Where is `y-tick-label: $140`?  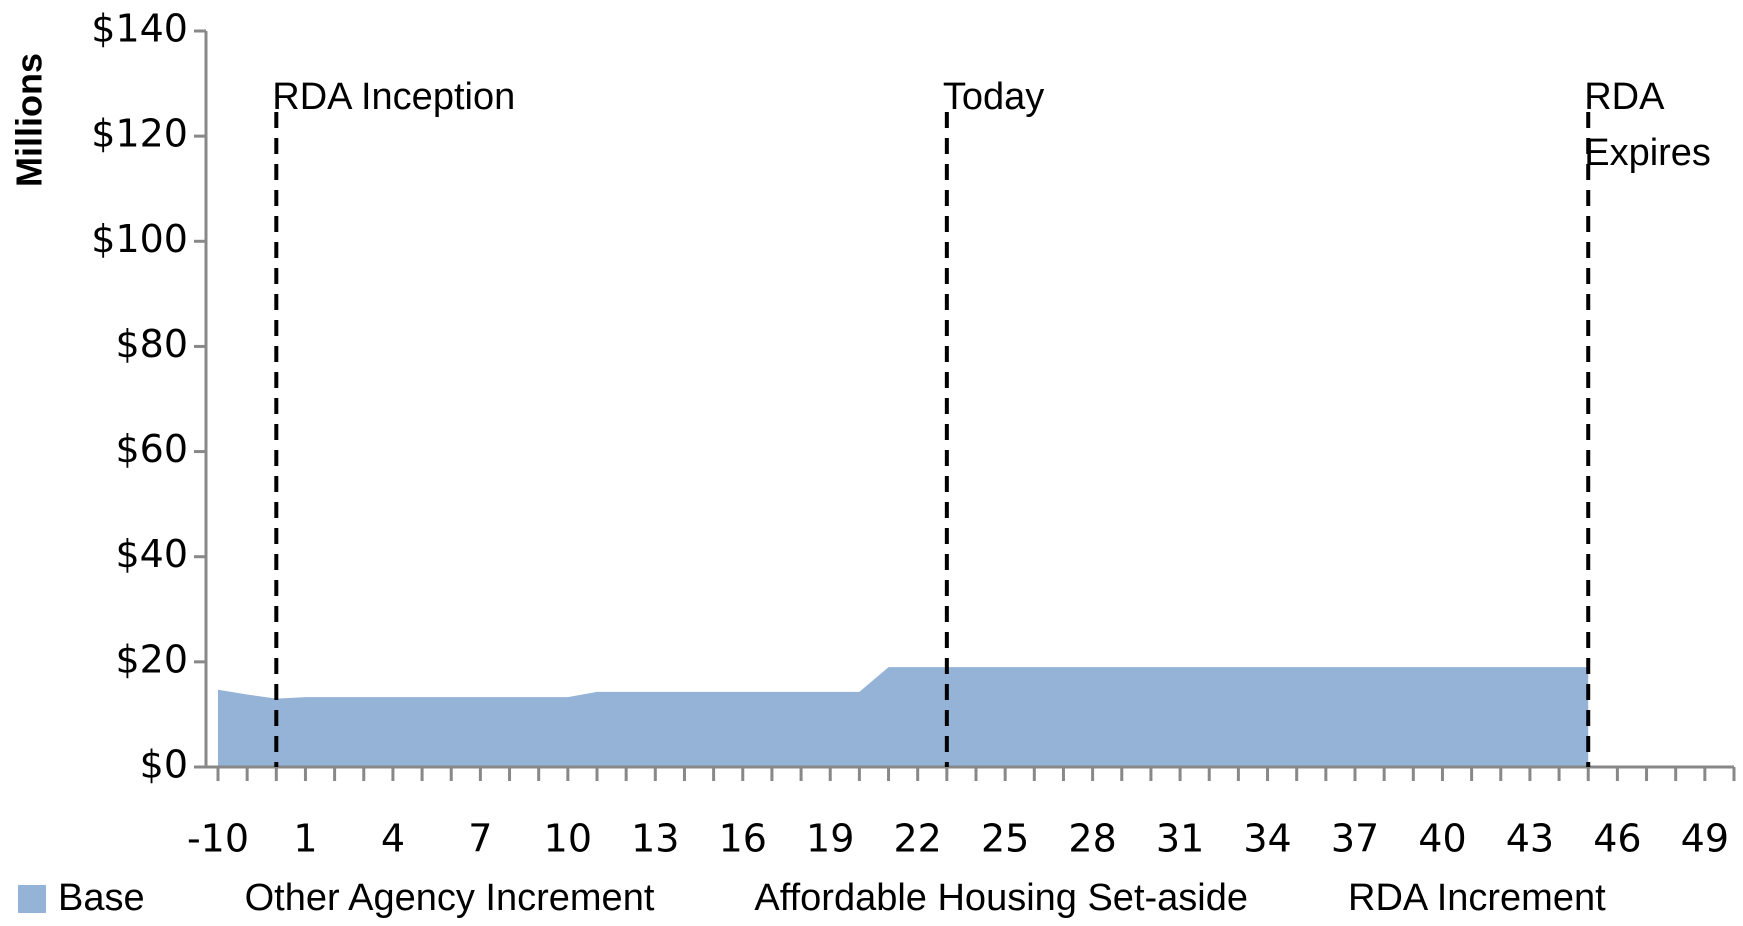 y-tick-label: $140 is located at coordinates (139, 29).